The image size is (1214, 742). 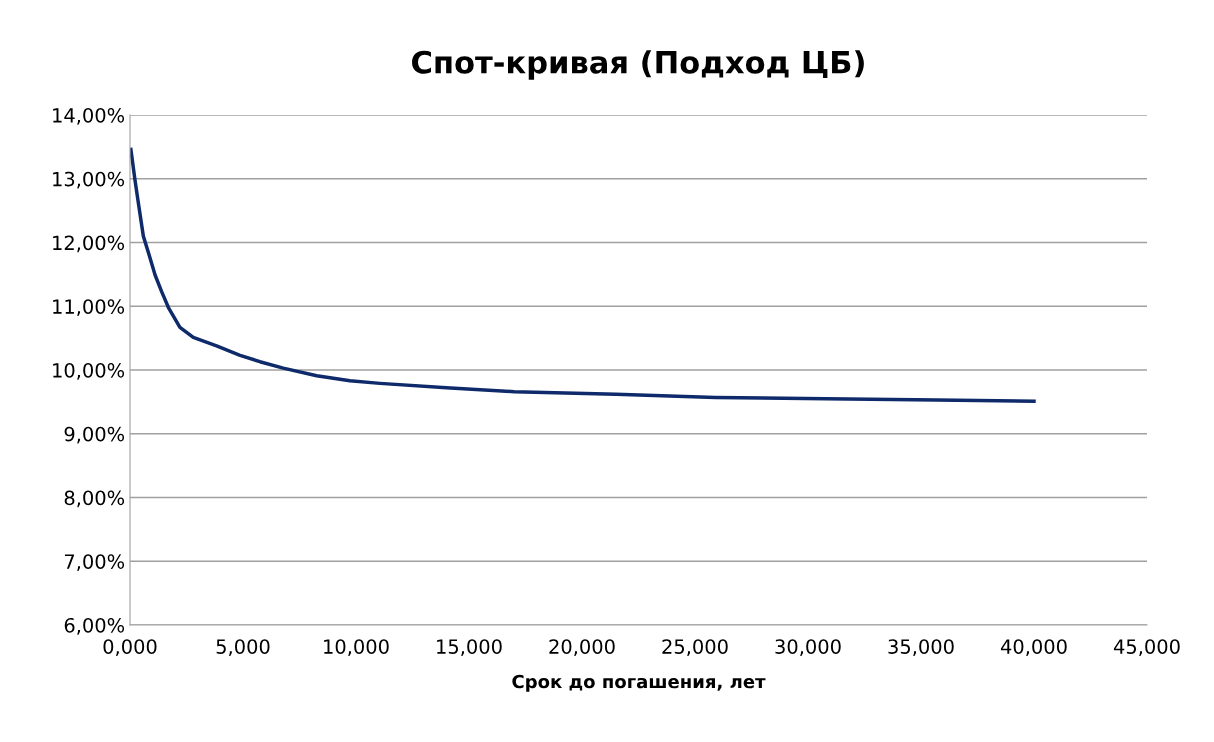 What do you see at coordinates (94, 499) in the screenshot?
I see `y-tick-label: 8,00%` at bounding box center [94, 499].